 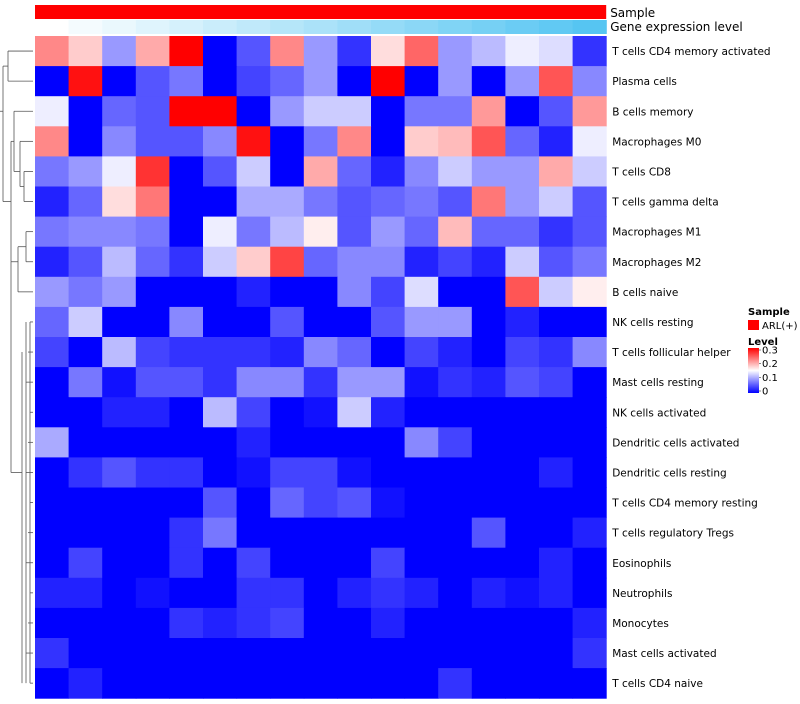 I want to click on row-label: B cells naive, so click(x=645, y=293).